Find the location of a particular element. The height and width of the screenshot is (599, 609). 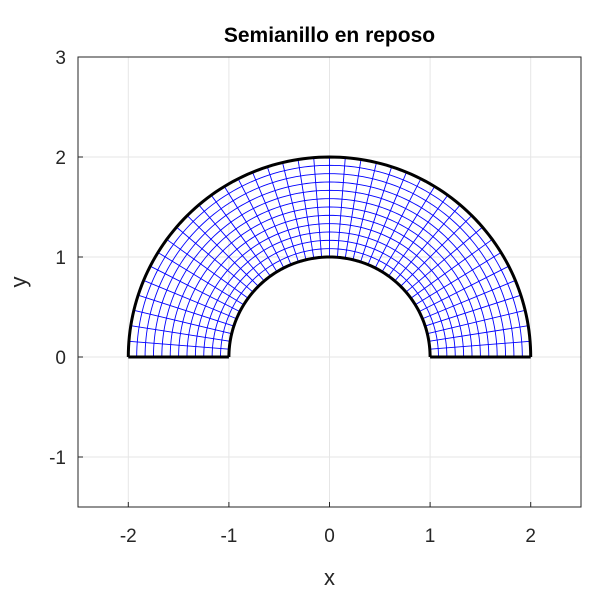

x-tick-label: 1 is located at coordinates (430, 536).